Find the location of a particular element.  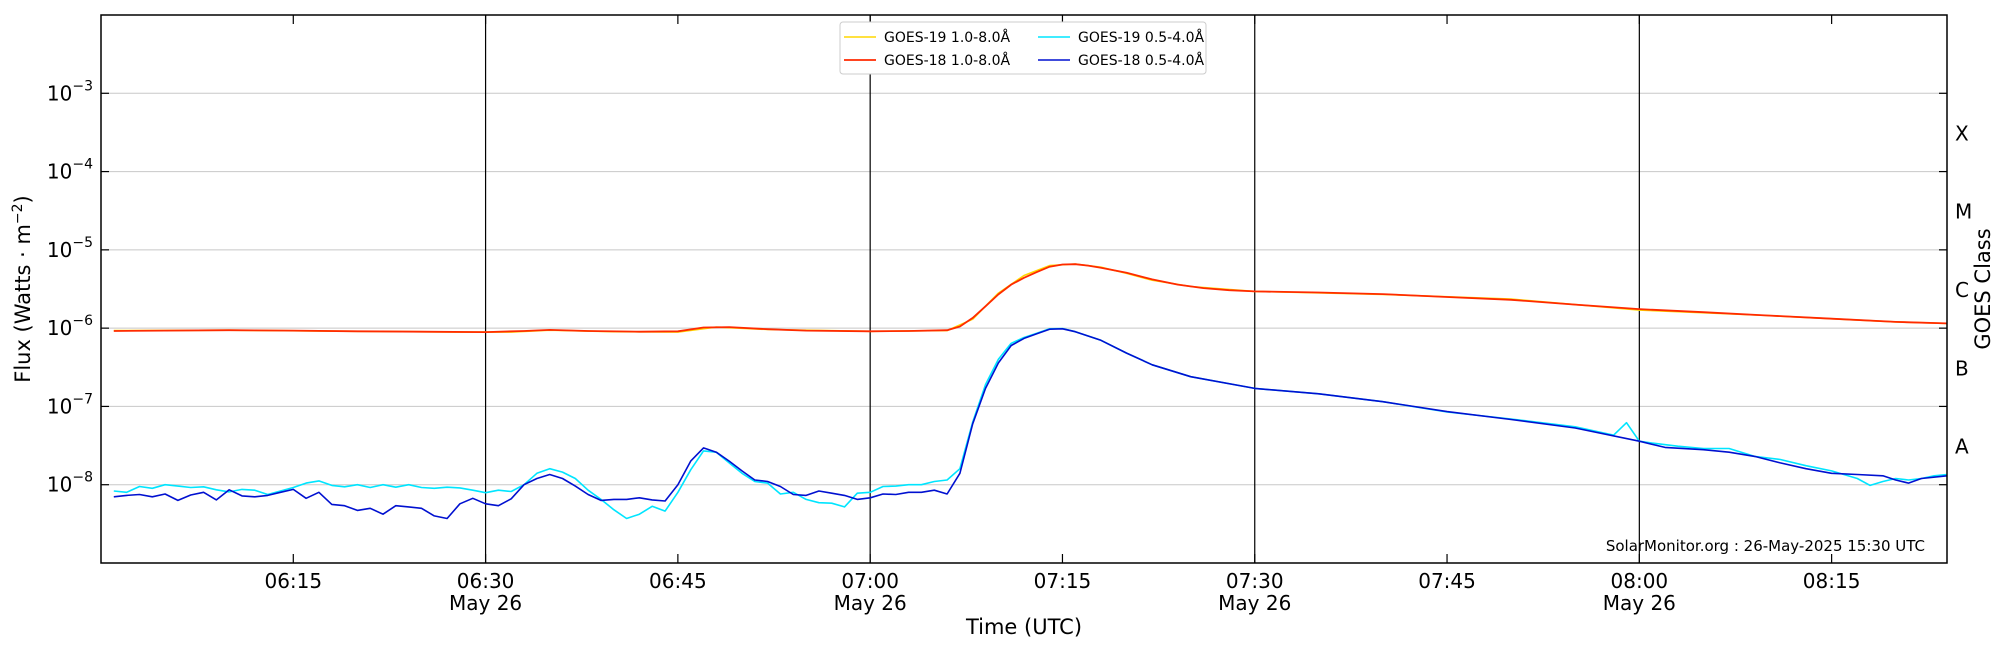

y-axis-title-main: Flux (Watts · m is located at coordinates (23, 303).